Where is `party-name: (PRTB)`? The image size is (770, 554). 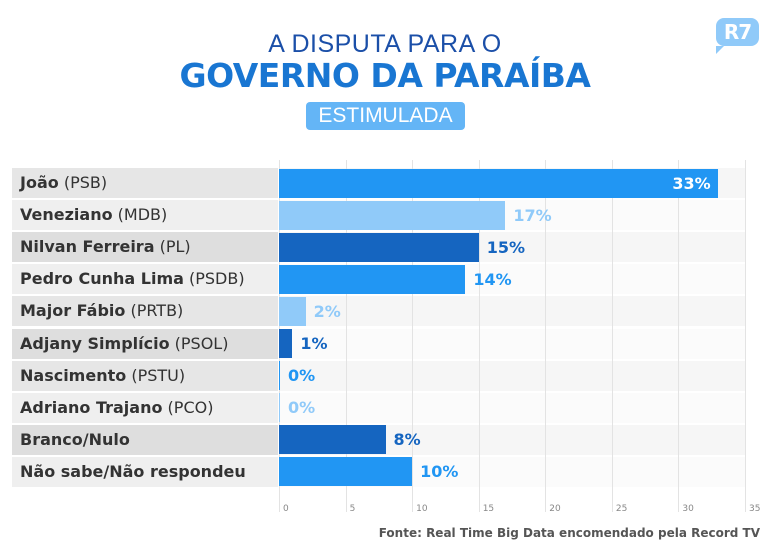 party-name: (PRTB) is located at coordinates (154, 311).